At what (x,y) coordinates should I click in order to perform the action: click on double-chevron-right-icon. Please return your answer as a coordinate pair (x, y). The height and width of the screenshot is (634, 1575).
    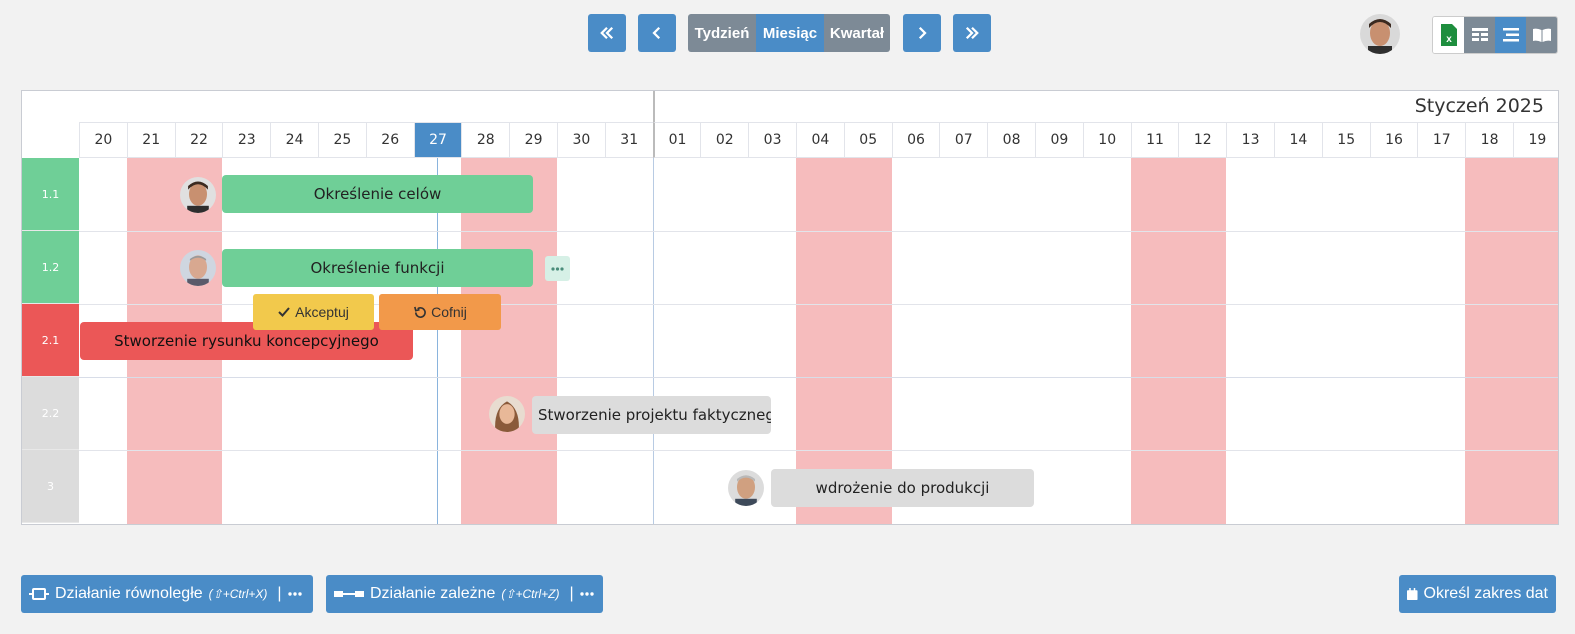
    Looking at the image, I should click on (972, 33).